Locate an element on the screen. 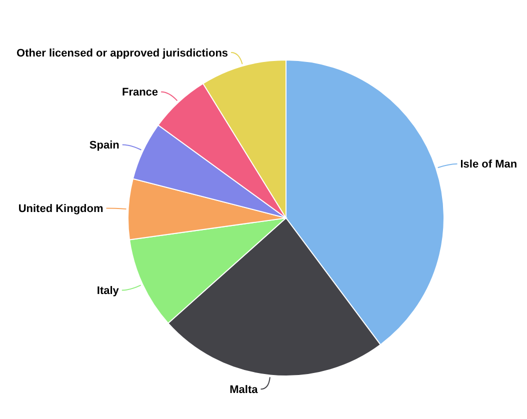 This screenshot has width=527, height=419. slice-label: Spain is located at coordinates (104, 146).